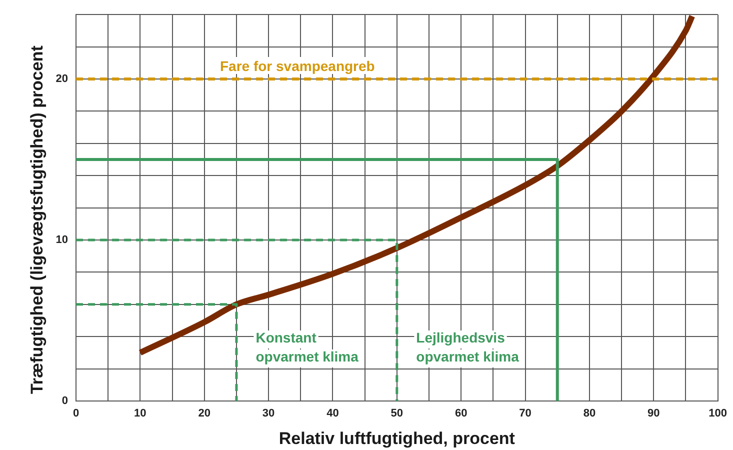 This screenshot has height=450, width=733. I want to click on ref-line-label: Fare for svampeangreb, so click(297, 66).